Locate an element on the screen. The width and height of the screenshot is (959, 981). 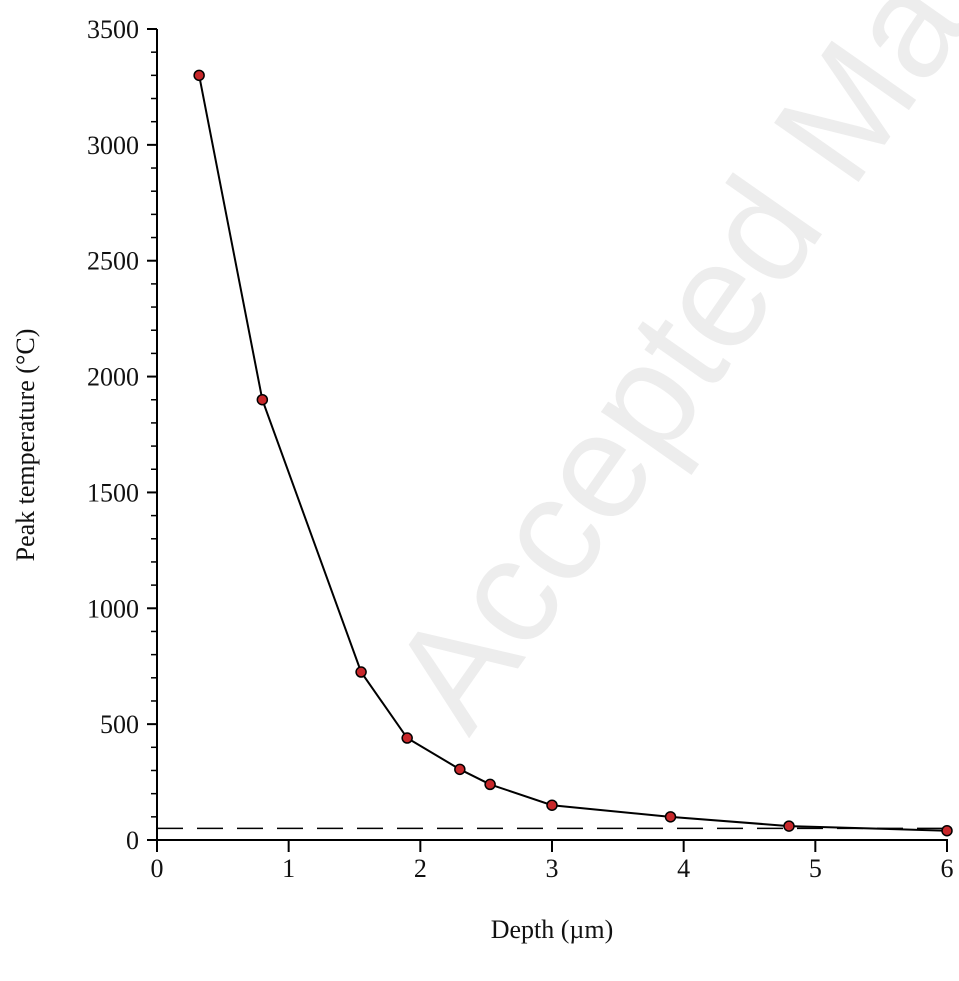
x-tick-label: 3 is located at coordinates (552, 868).